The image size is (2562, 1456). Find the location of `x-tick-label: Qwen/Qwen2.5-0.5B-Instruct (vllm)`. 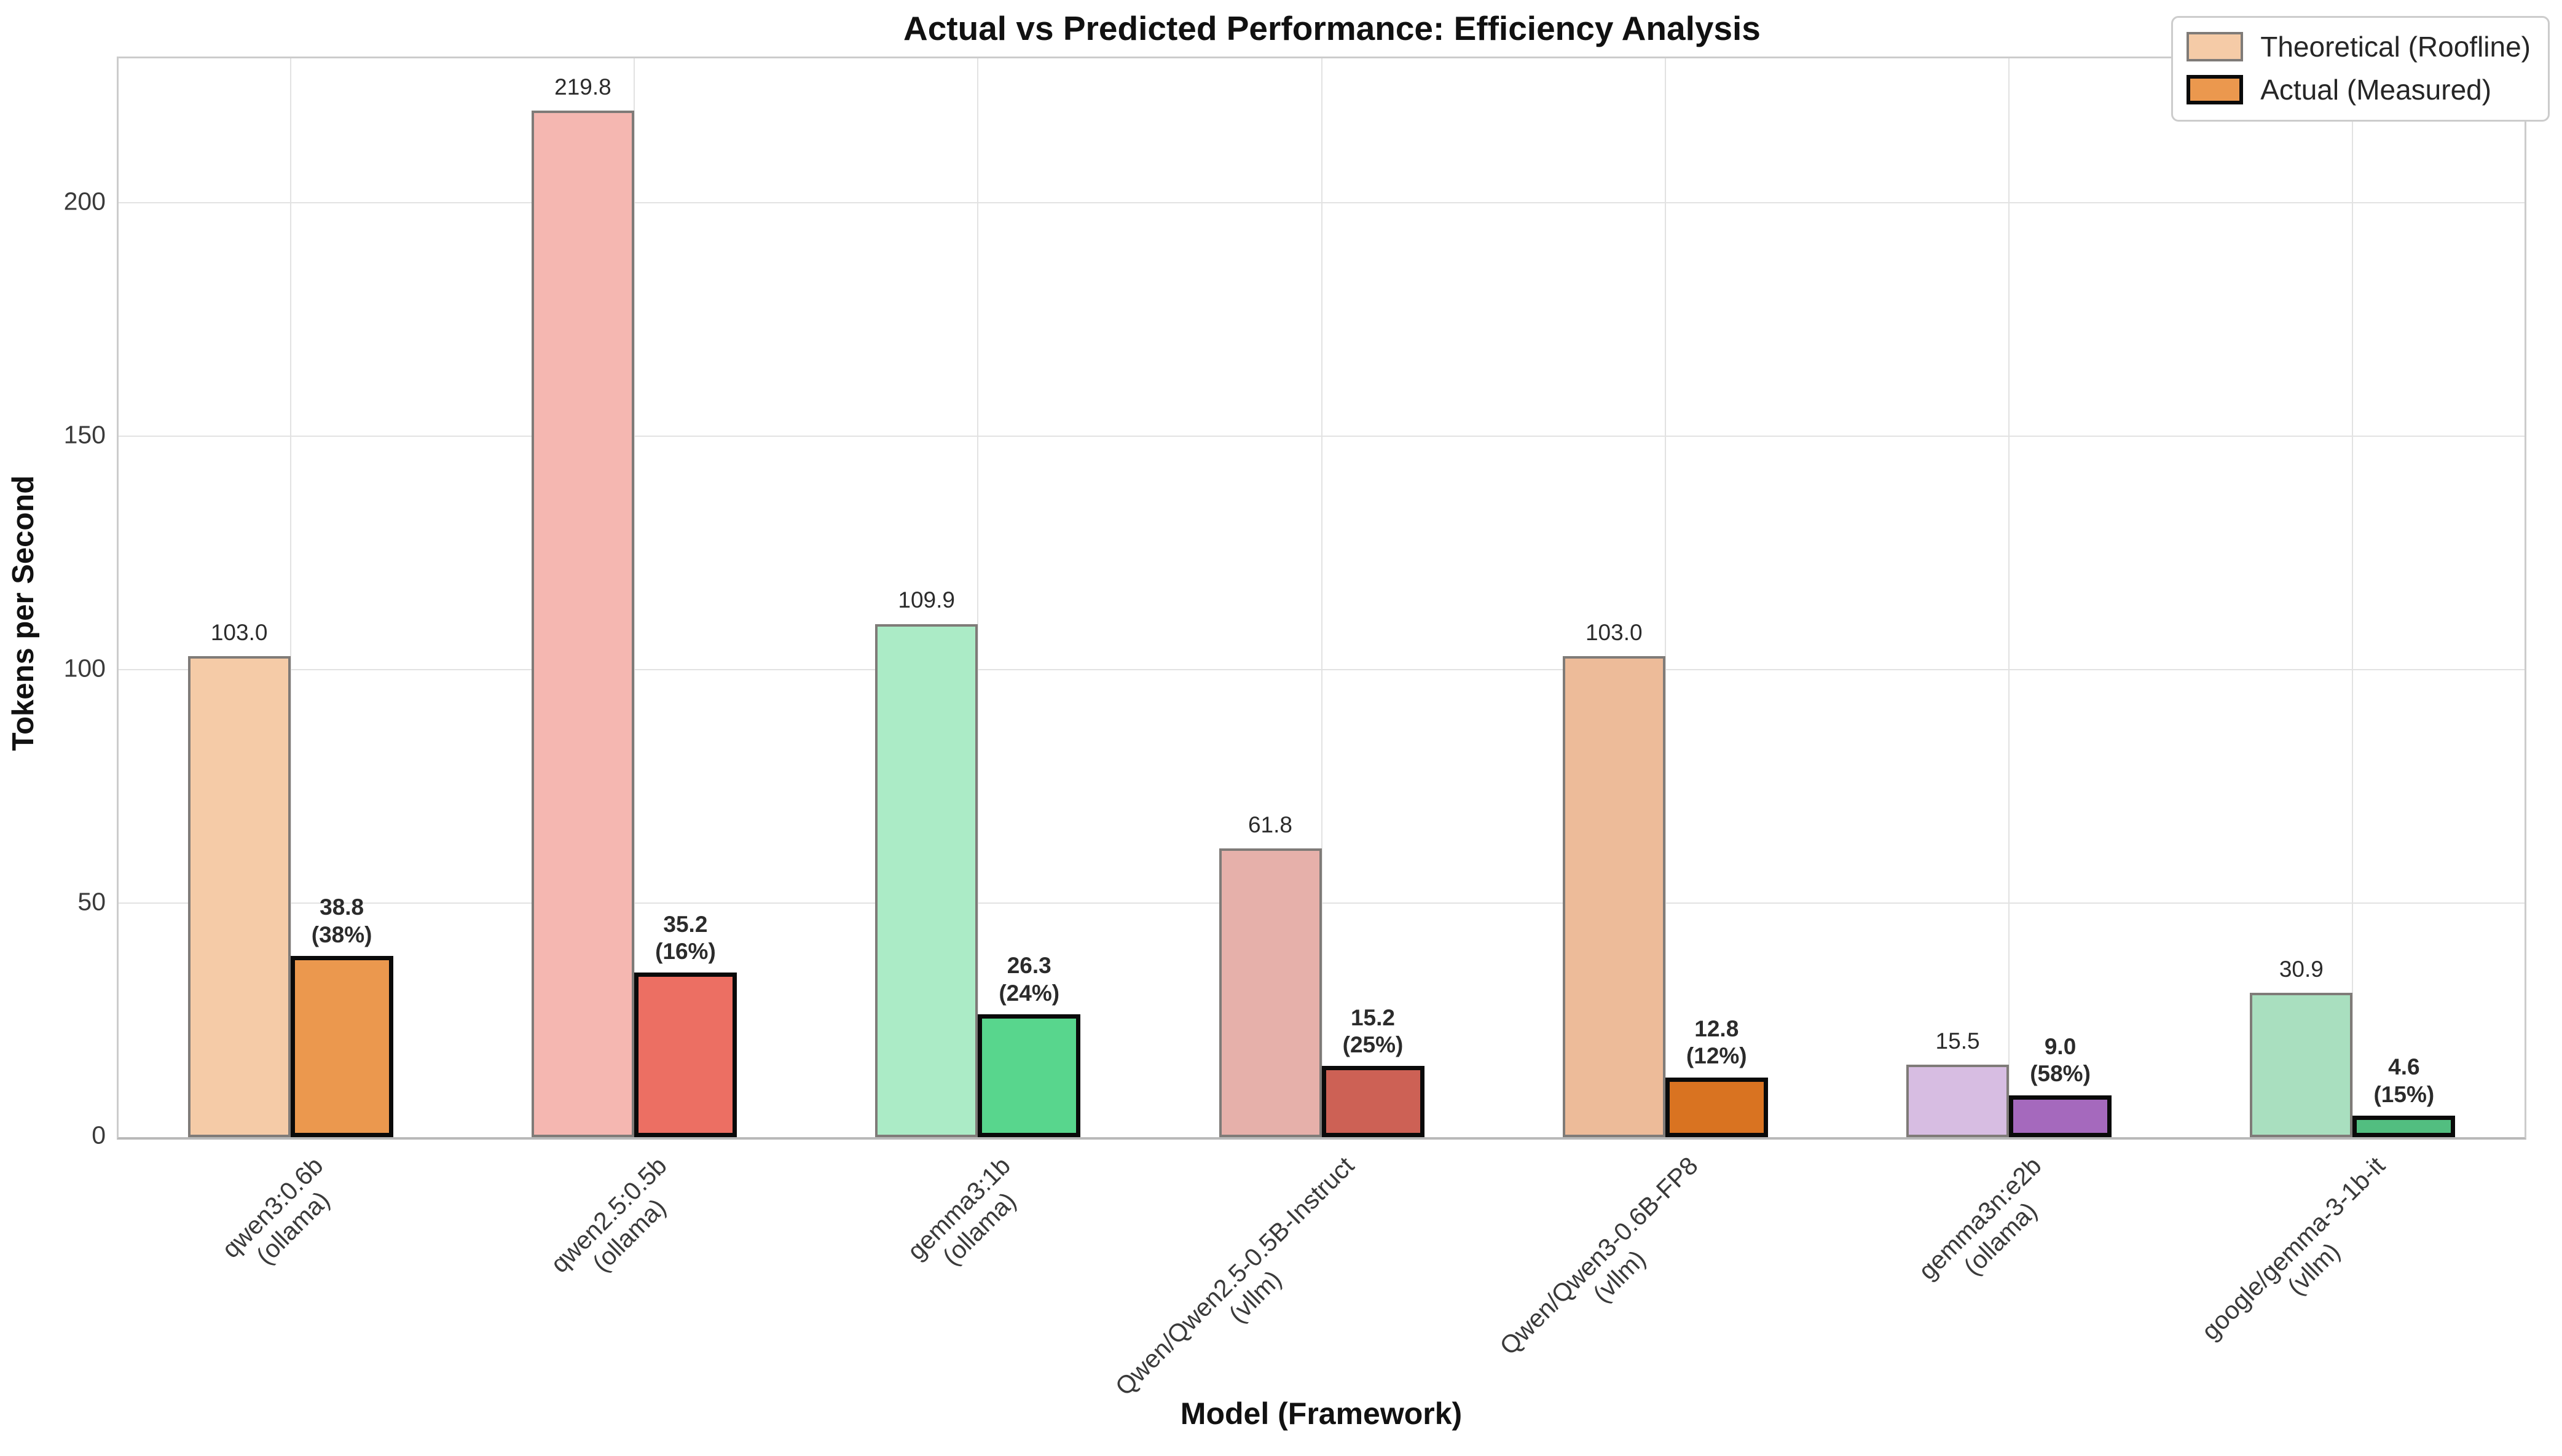

x-tick-label: Qwen/Qwen2.5-0.5B-Instruct (vllm) is located at coordinates (1234, 1276).